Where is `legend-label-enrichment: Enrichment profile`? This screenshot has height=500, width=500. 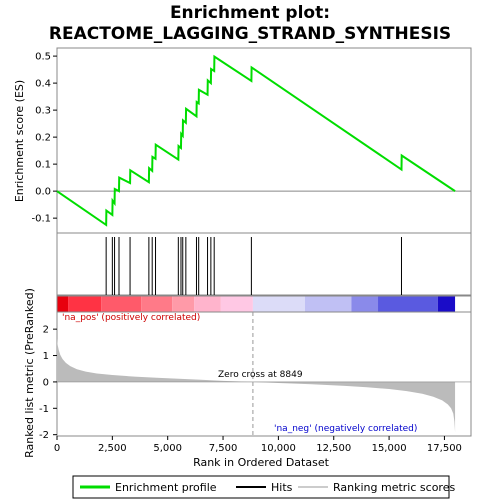 legend-label-enrichment: Enrichment profile is located at coordinates (166, 487).